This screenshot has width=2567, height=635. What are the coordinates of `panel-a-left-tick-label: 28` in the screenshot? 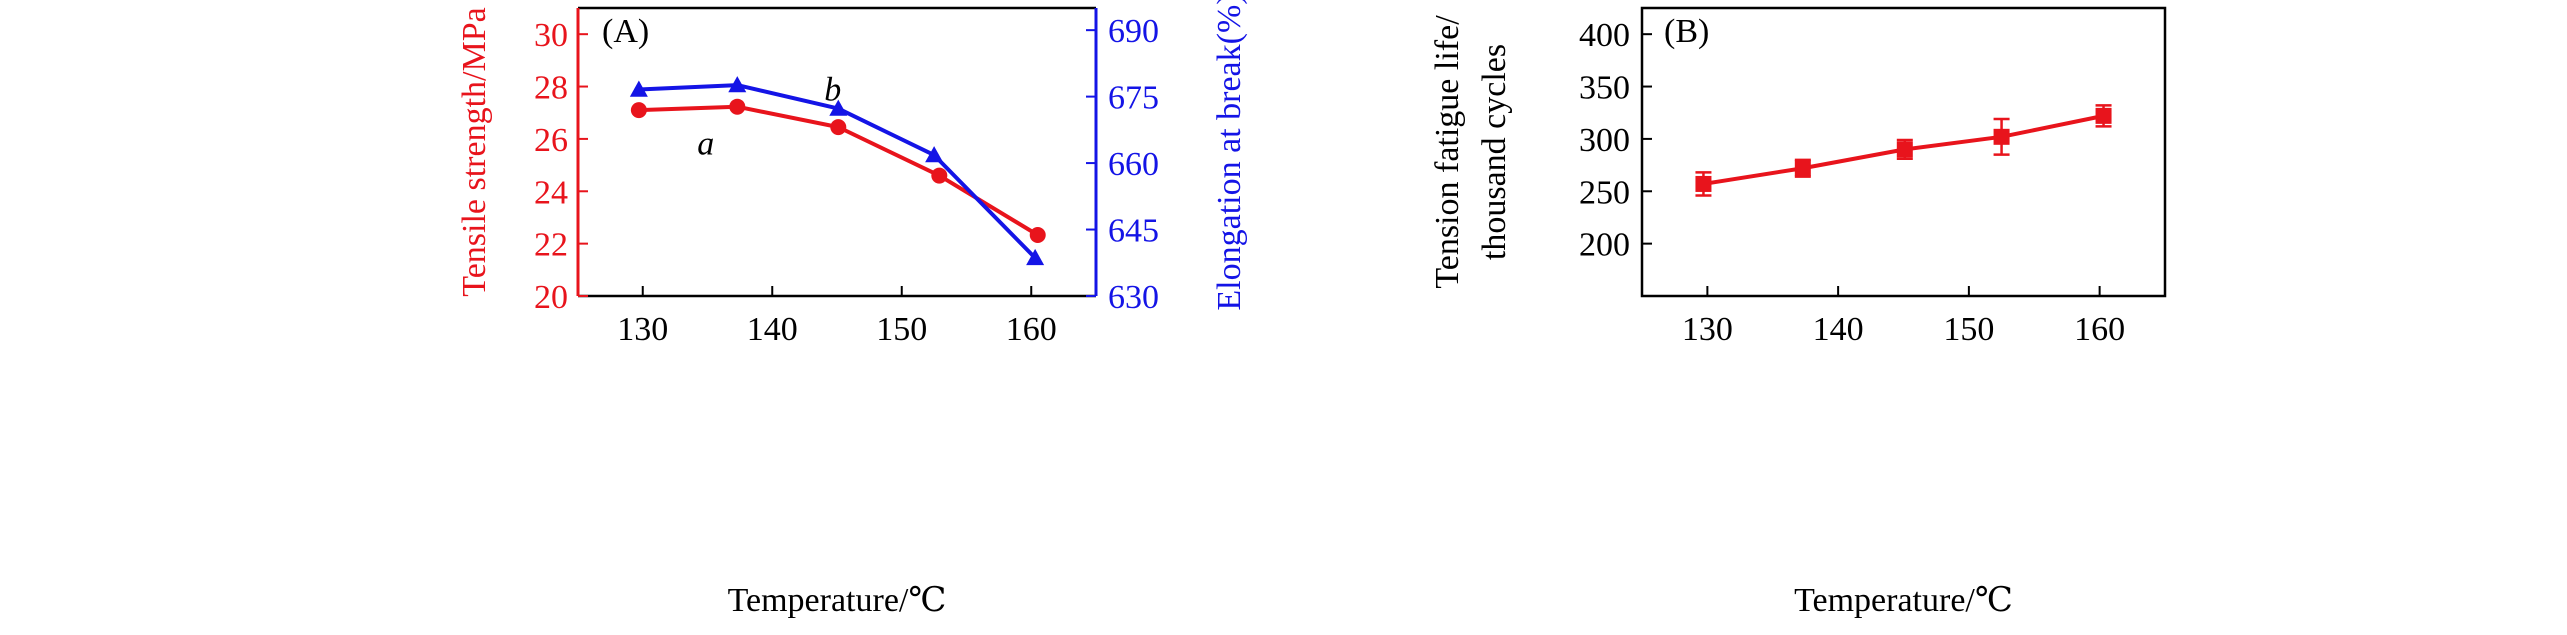 It's located at (551, 88).